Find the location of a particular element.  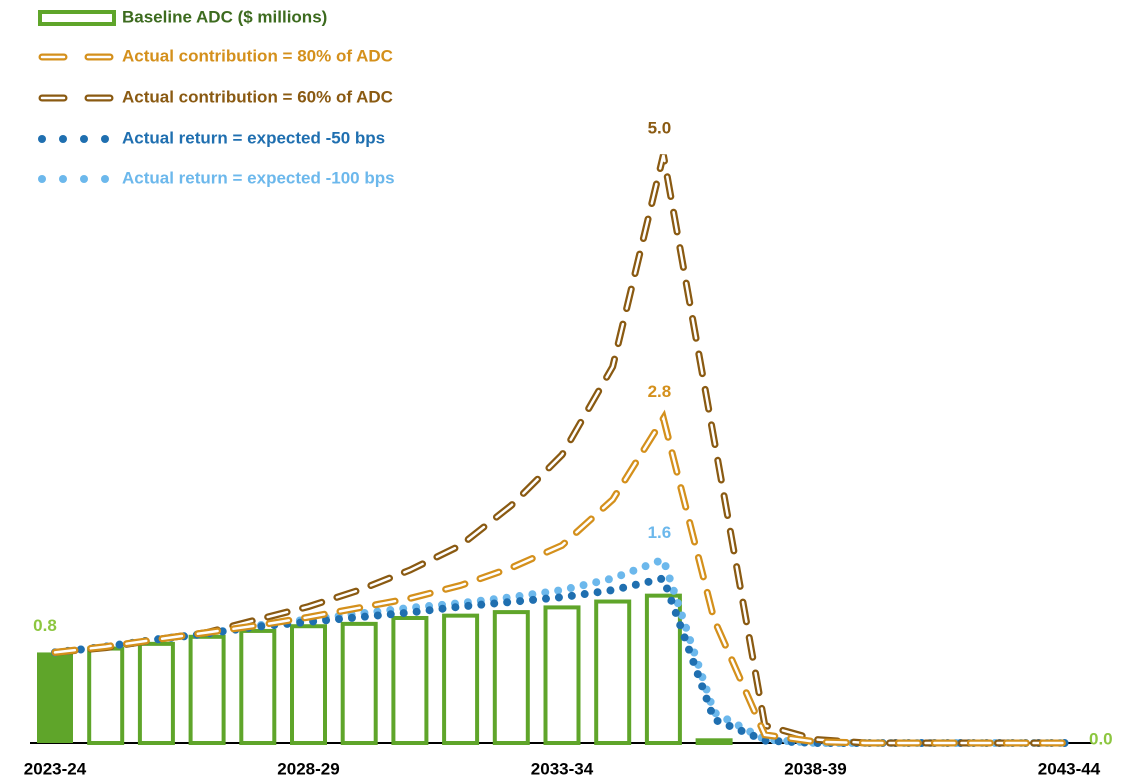

data-label: 0.0 is located at coordinates (1101, 738).